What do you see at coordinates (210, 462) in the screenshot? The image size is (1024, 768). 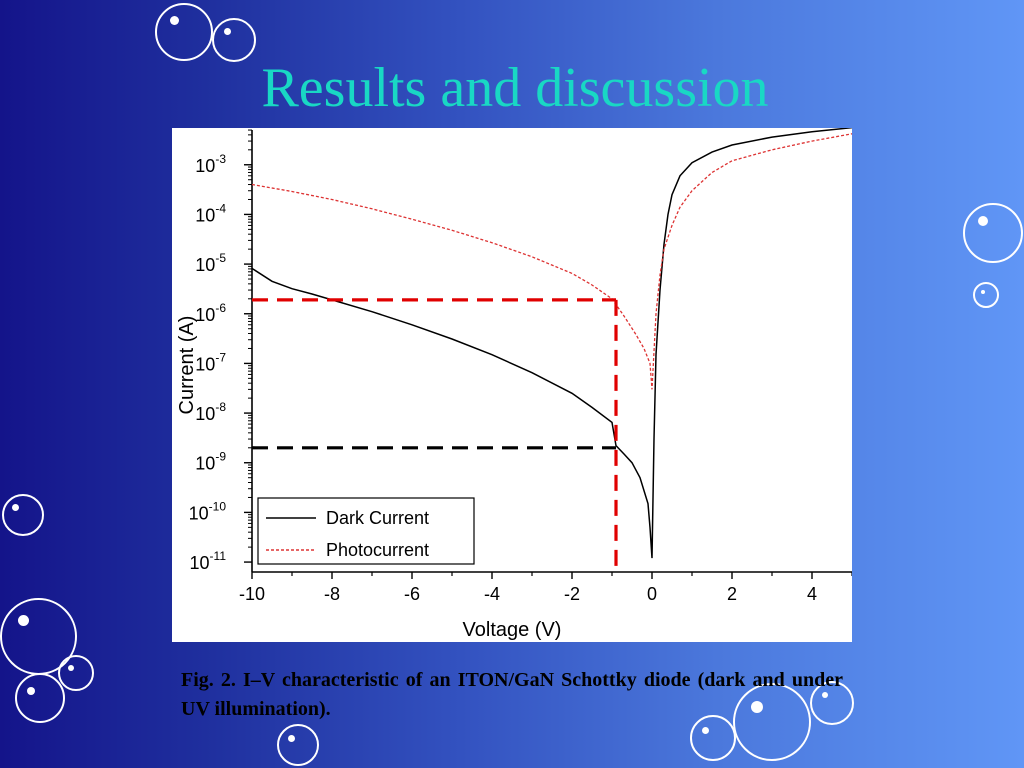 I see `y-tick-label: 10⁻⁹` at bounding box center [210, 462].